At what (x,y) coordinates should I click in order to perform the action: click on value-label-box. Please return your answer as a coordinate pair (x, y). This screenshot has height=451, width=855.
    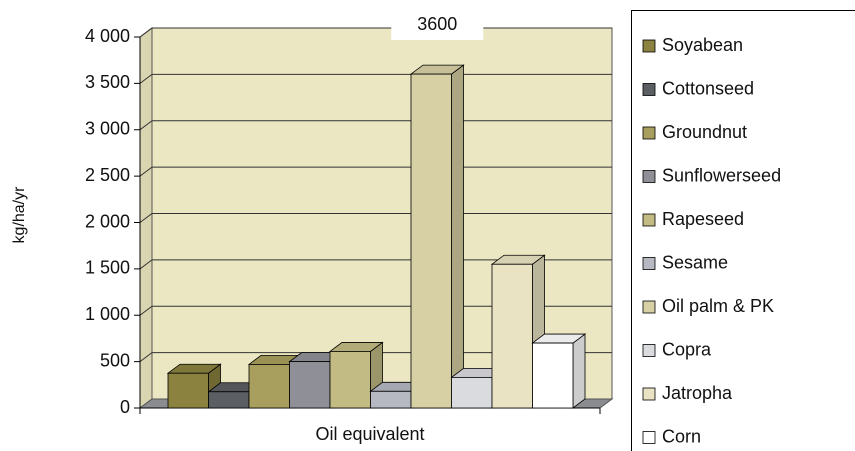
    Looking at the image, I should click on (437, 25).